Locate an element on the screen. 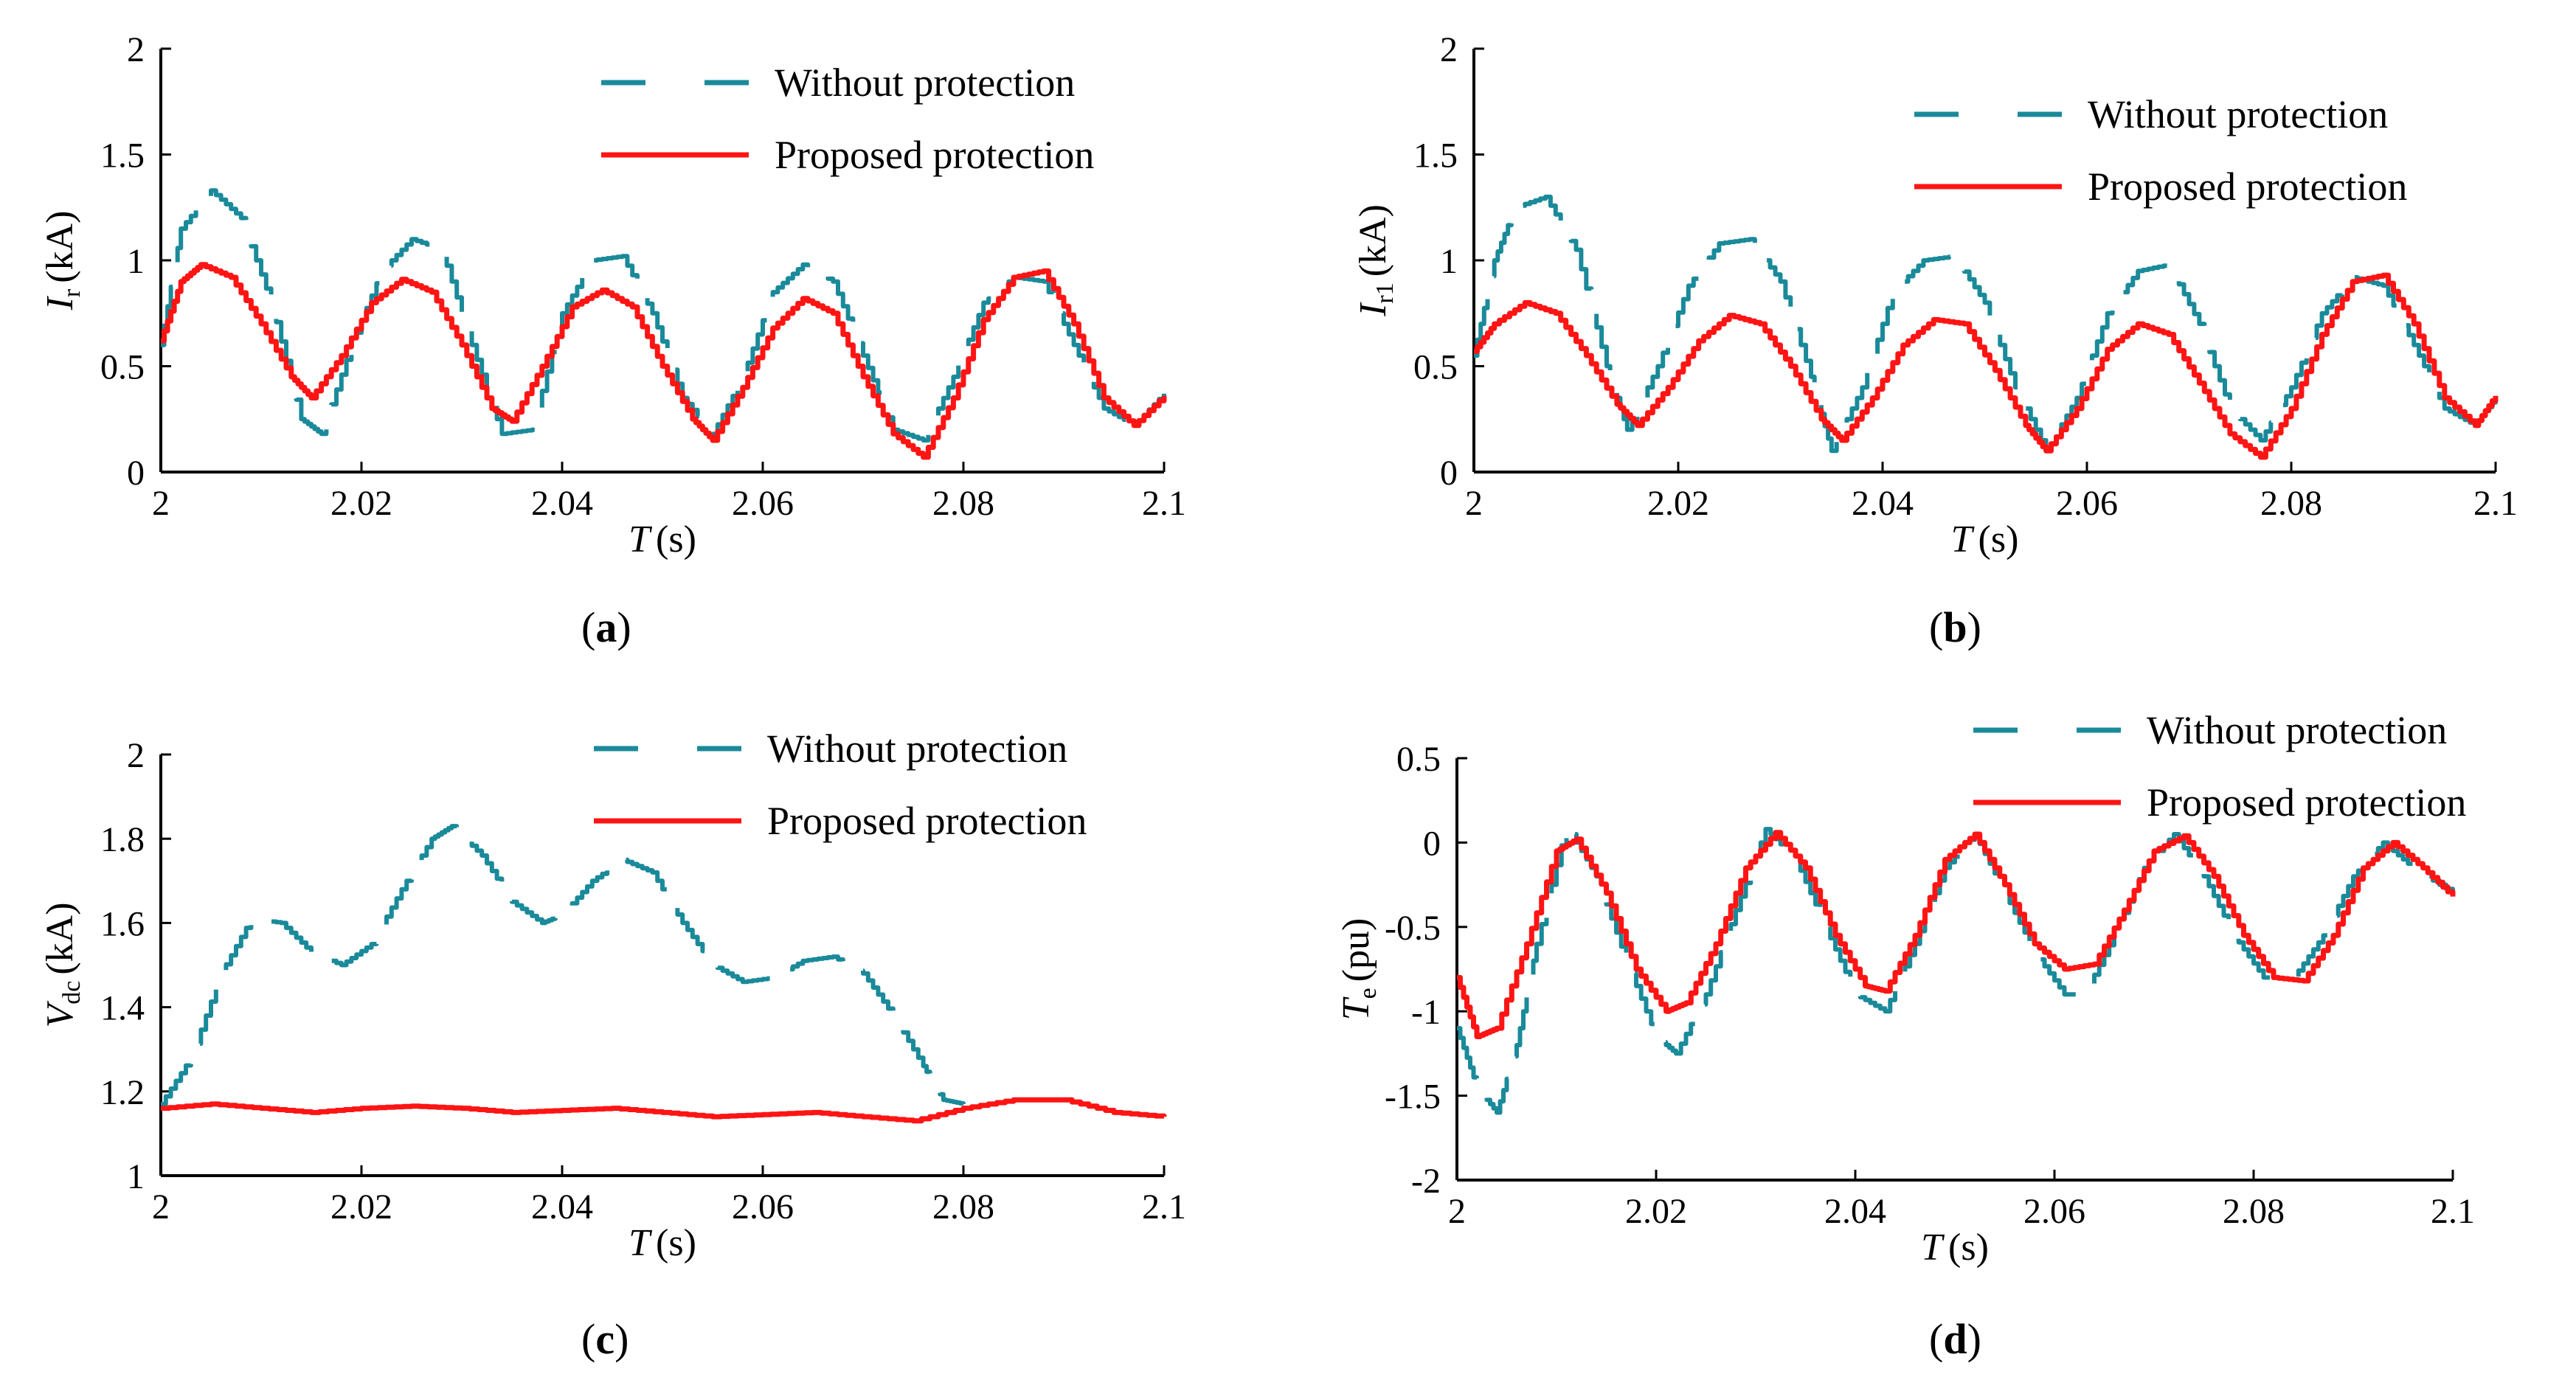 Image resolution: width=2576 pixels, height=1391 pixels. panel-label: (a) is located at coordinates (606, 627).